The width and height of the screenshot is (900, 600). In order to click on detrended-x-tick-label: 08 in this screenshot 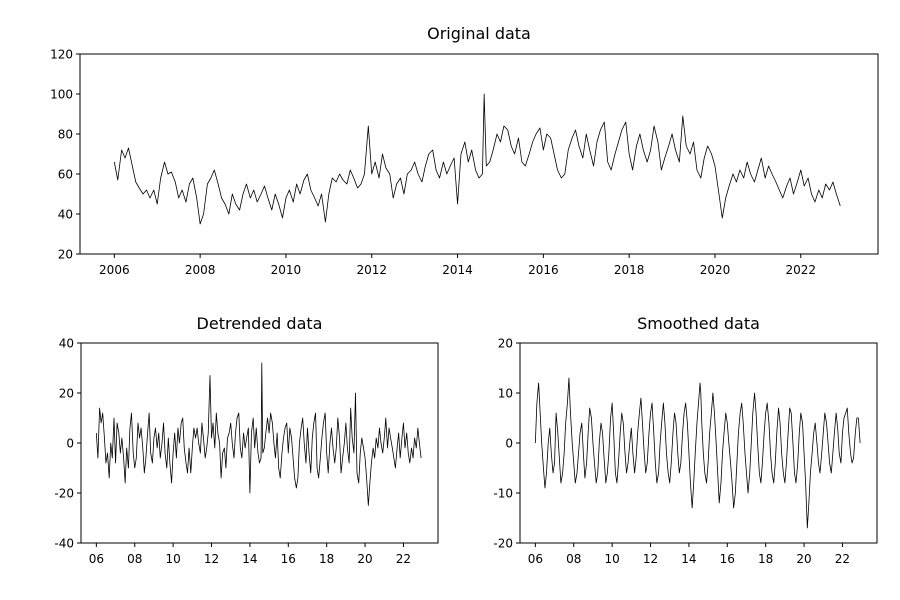, I will do `click(134, 559)`.